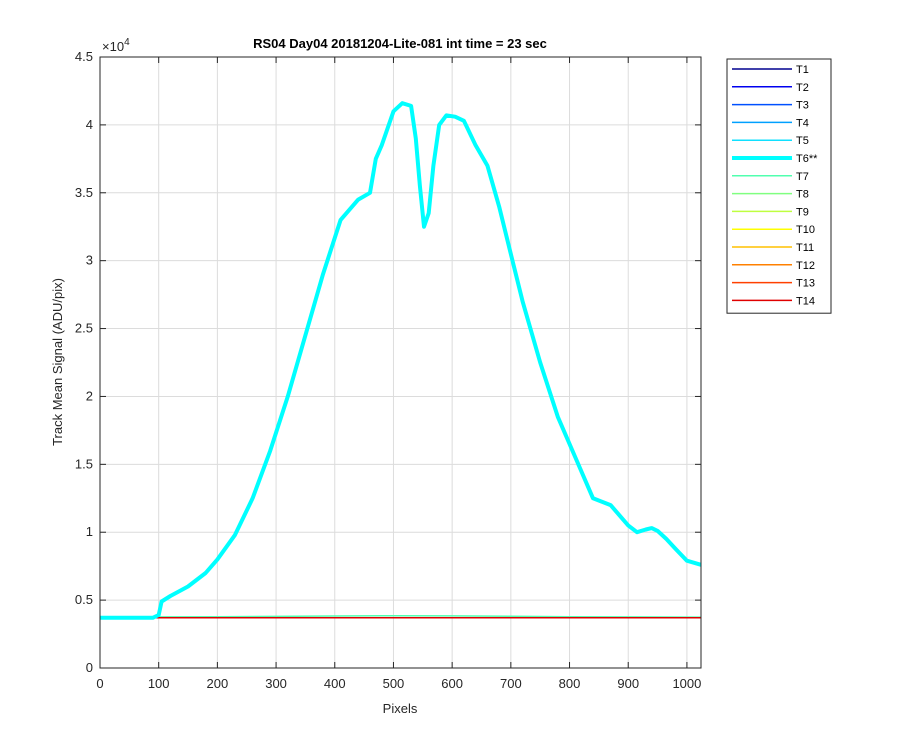 Image resolution: width=900 pixels, height=750 pixels. Describe the element at coordinates (802, 70) in the screenshot. I see `legend-label: T1` at that location.